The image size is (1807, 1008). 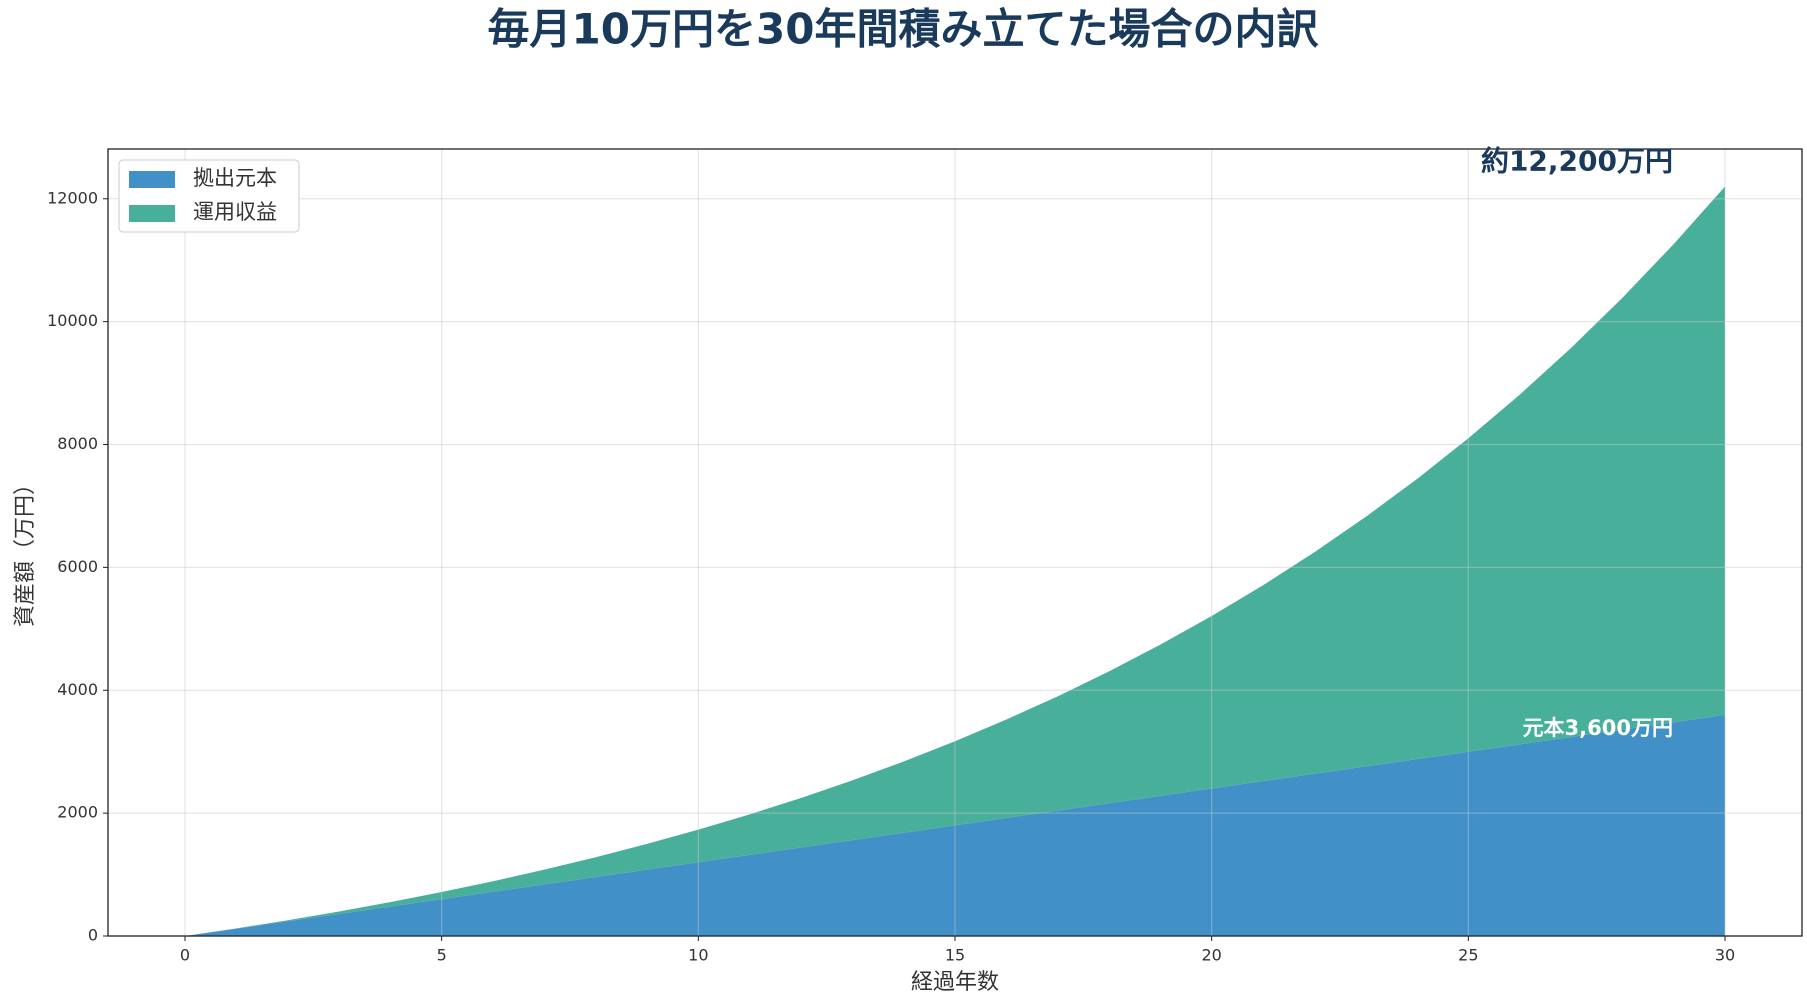 What do you see at coordinates (442, 955) in the screenshot?
I see `x-tick-label: 5` at bounding box center [442, 955].